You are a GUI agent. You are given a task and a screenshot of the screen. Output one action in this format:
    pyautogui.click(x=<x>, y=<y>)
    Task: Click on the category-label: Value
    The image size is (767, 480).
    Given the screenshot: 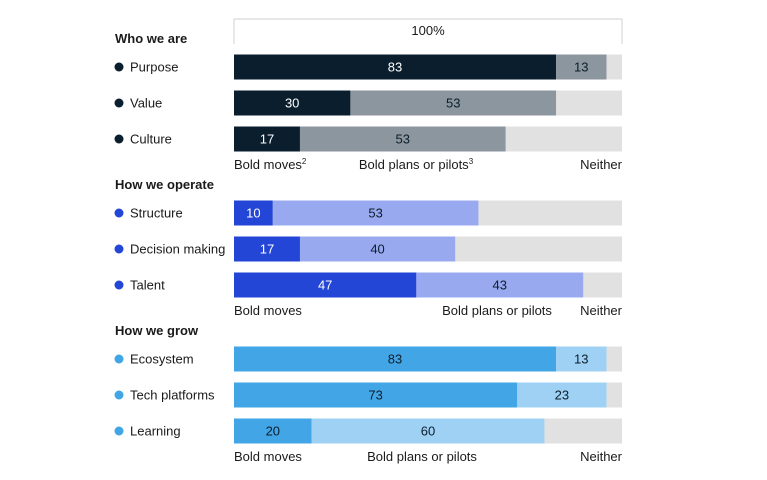 What is the action you would take?
    pyautogui.click(x=146, y=103)
    